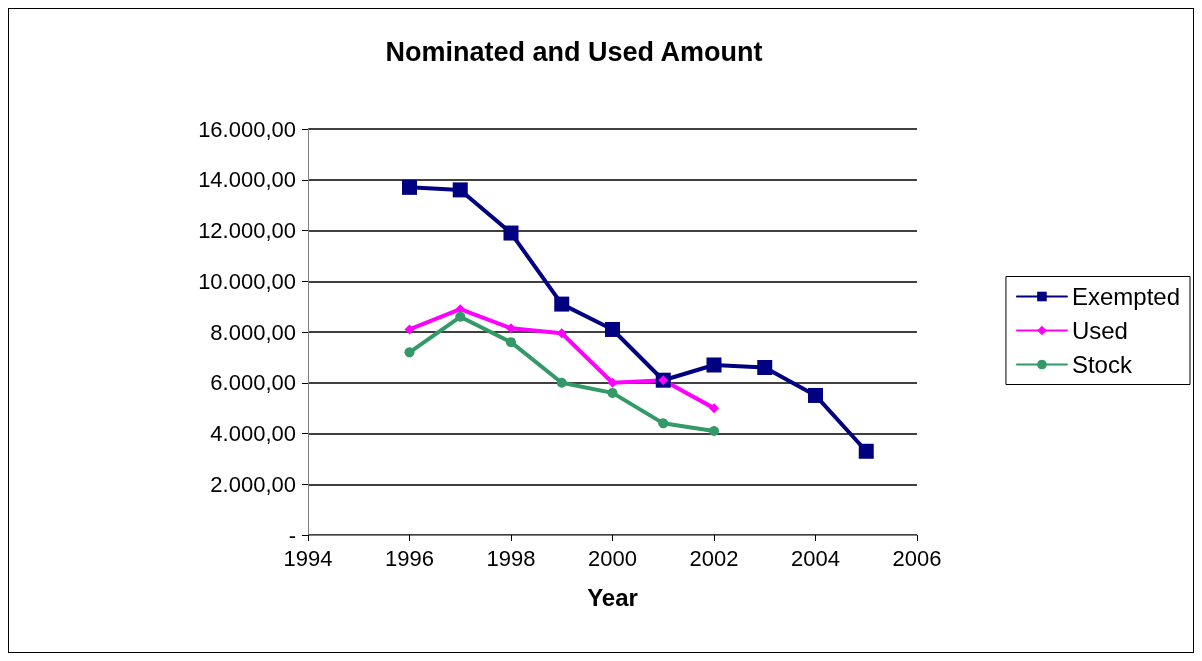 This screenshot has height=661, width=1202. Describe the element at coordinates (247, 180) in the screenshot. I see `y-tick-label: 14.000,00` at that location.